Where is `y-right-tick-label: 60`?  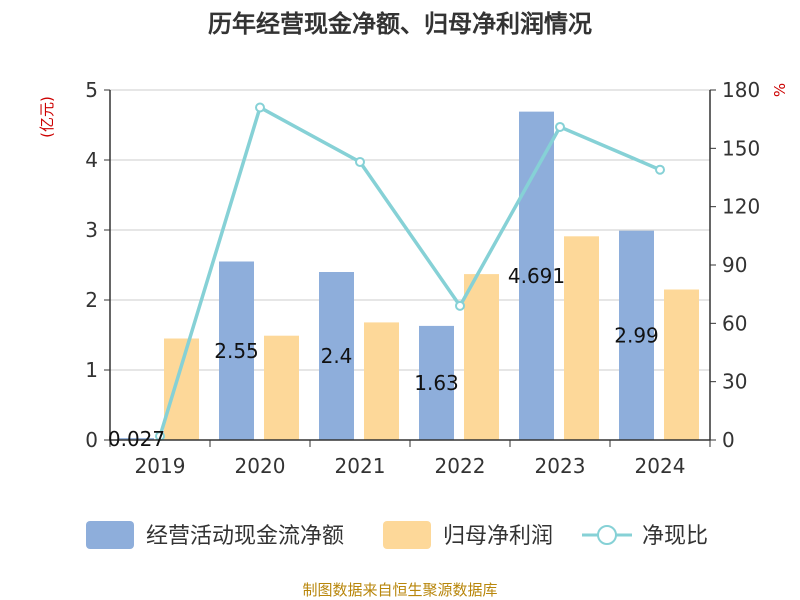 y-right-tick-label: 60 is located at coordinates (734, 323).